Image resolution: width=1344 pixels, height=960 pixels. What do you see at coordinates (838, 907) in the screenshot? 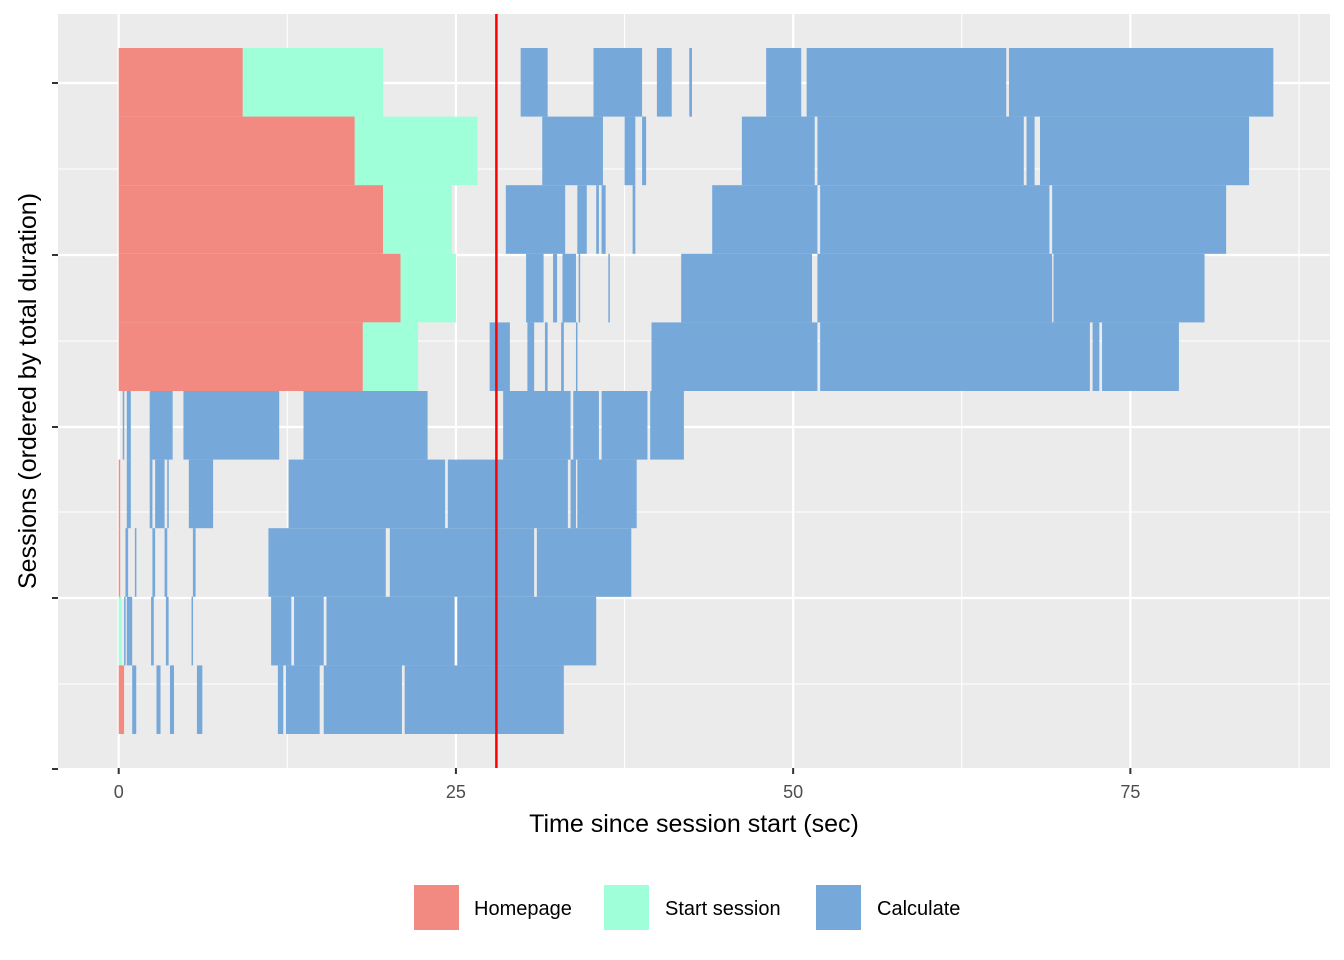
I see `calculate-legend-swatch` at bounding box center [838, 907].